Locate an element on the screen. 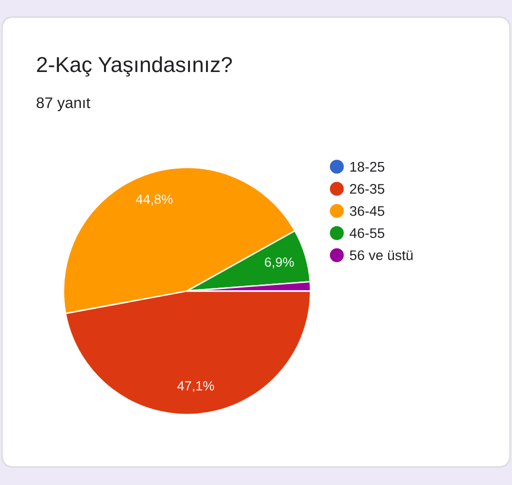 The image size is (512, 485). data-label: 6,9% is located at coordinates (279, 262).